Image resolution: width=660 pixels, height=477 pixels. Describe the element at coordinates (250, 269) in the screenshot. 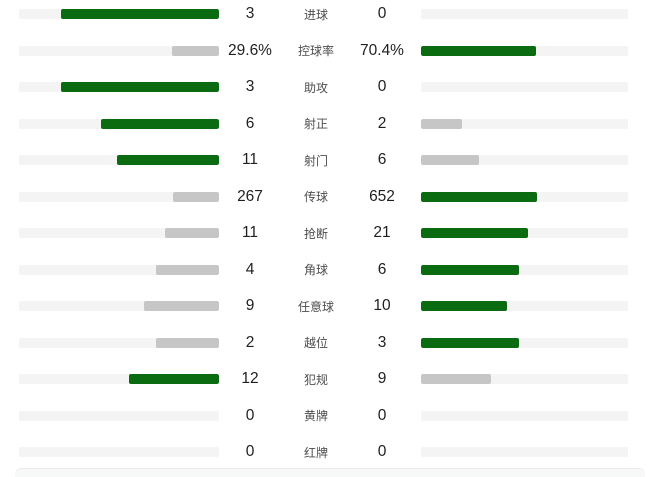

I see `home-value: 4` at that location.